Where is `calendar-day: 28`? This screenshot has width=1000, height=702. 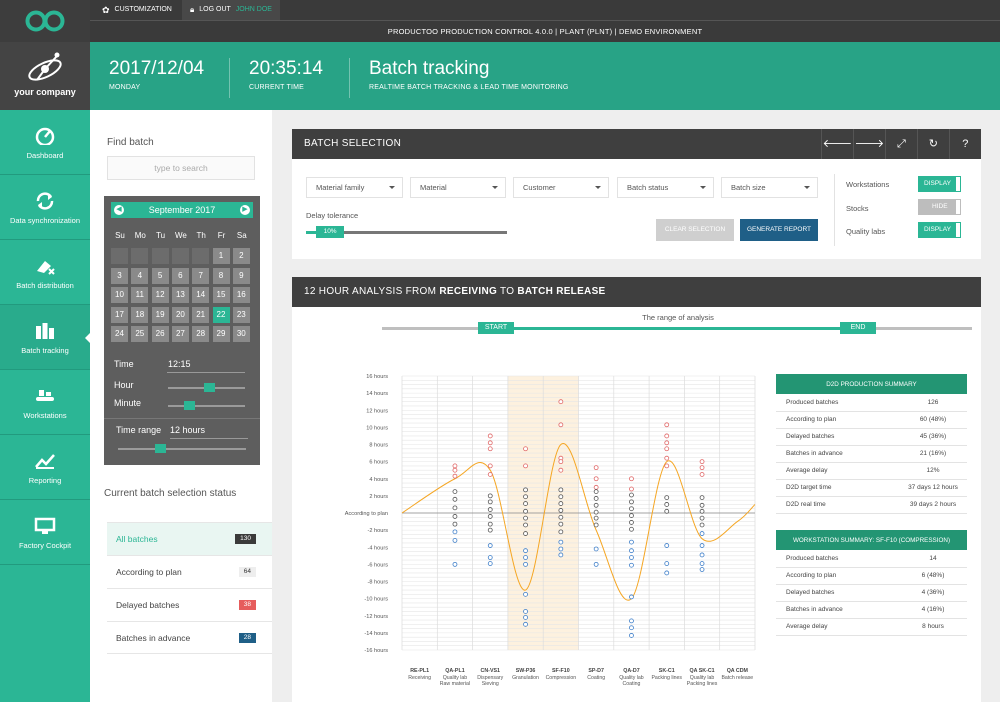
calendar-day: 28 is located at coordinates (201, 334).